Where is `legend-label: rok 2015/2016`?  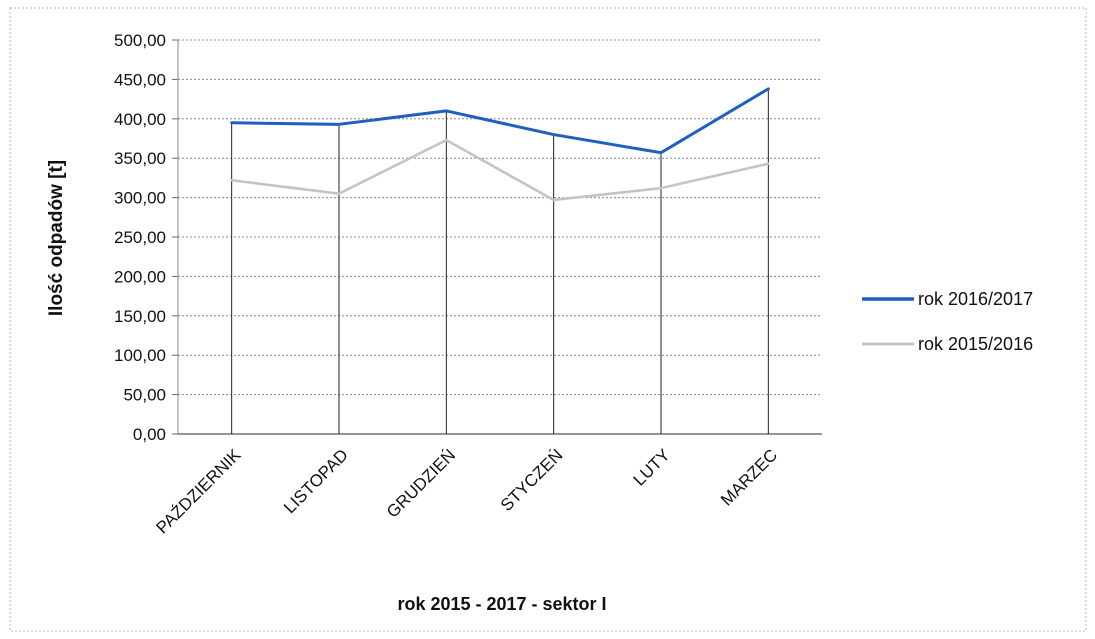
legend-label: rok 2015/2016 is located at coordinates (975, 344).